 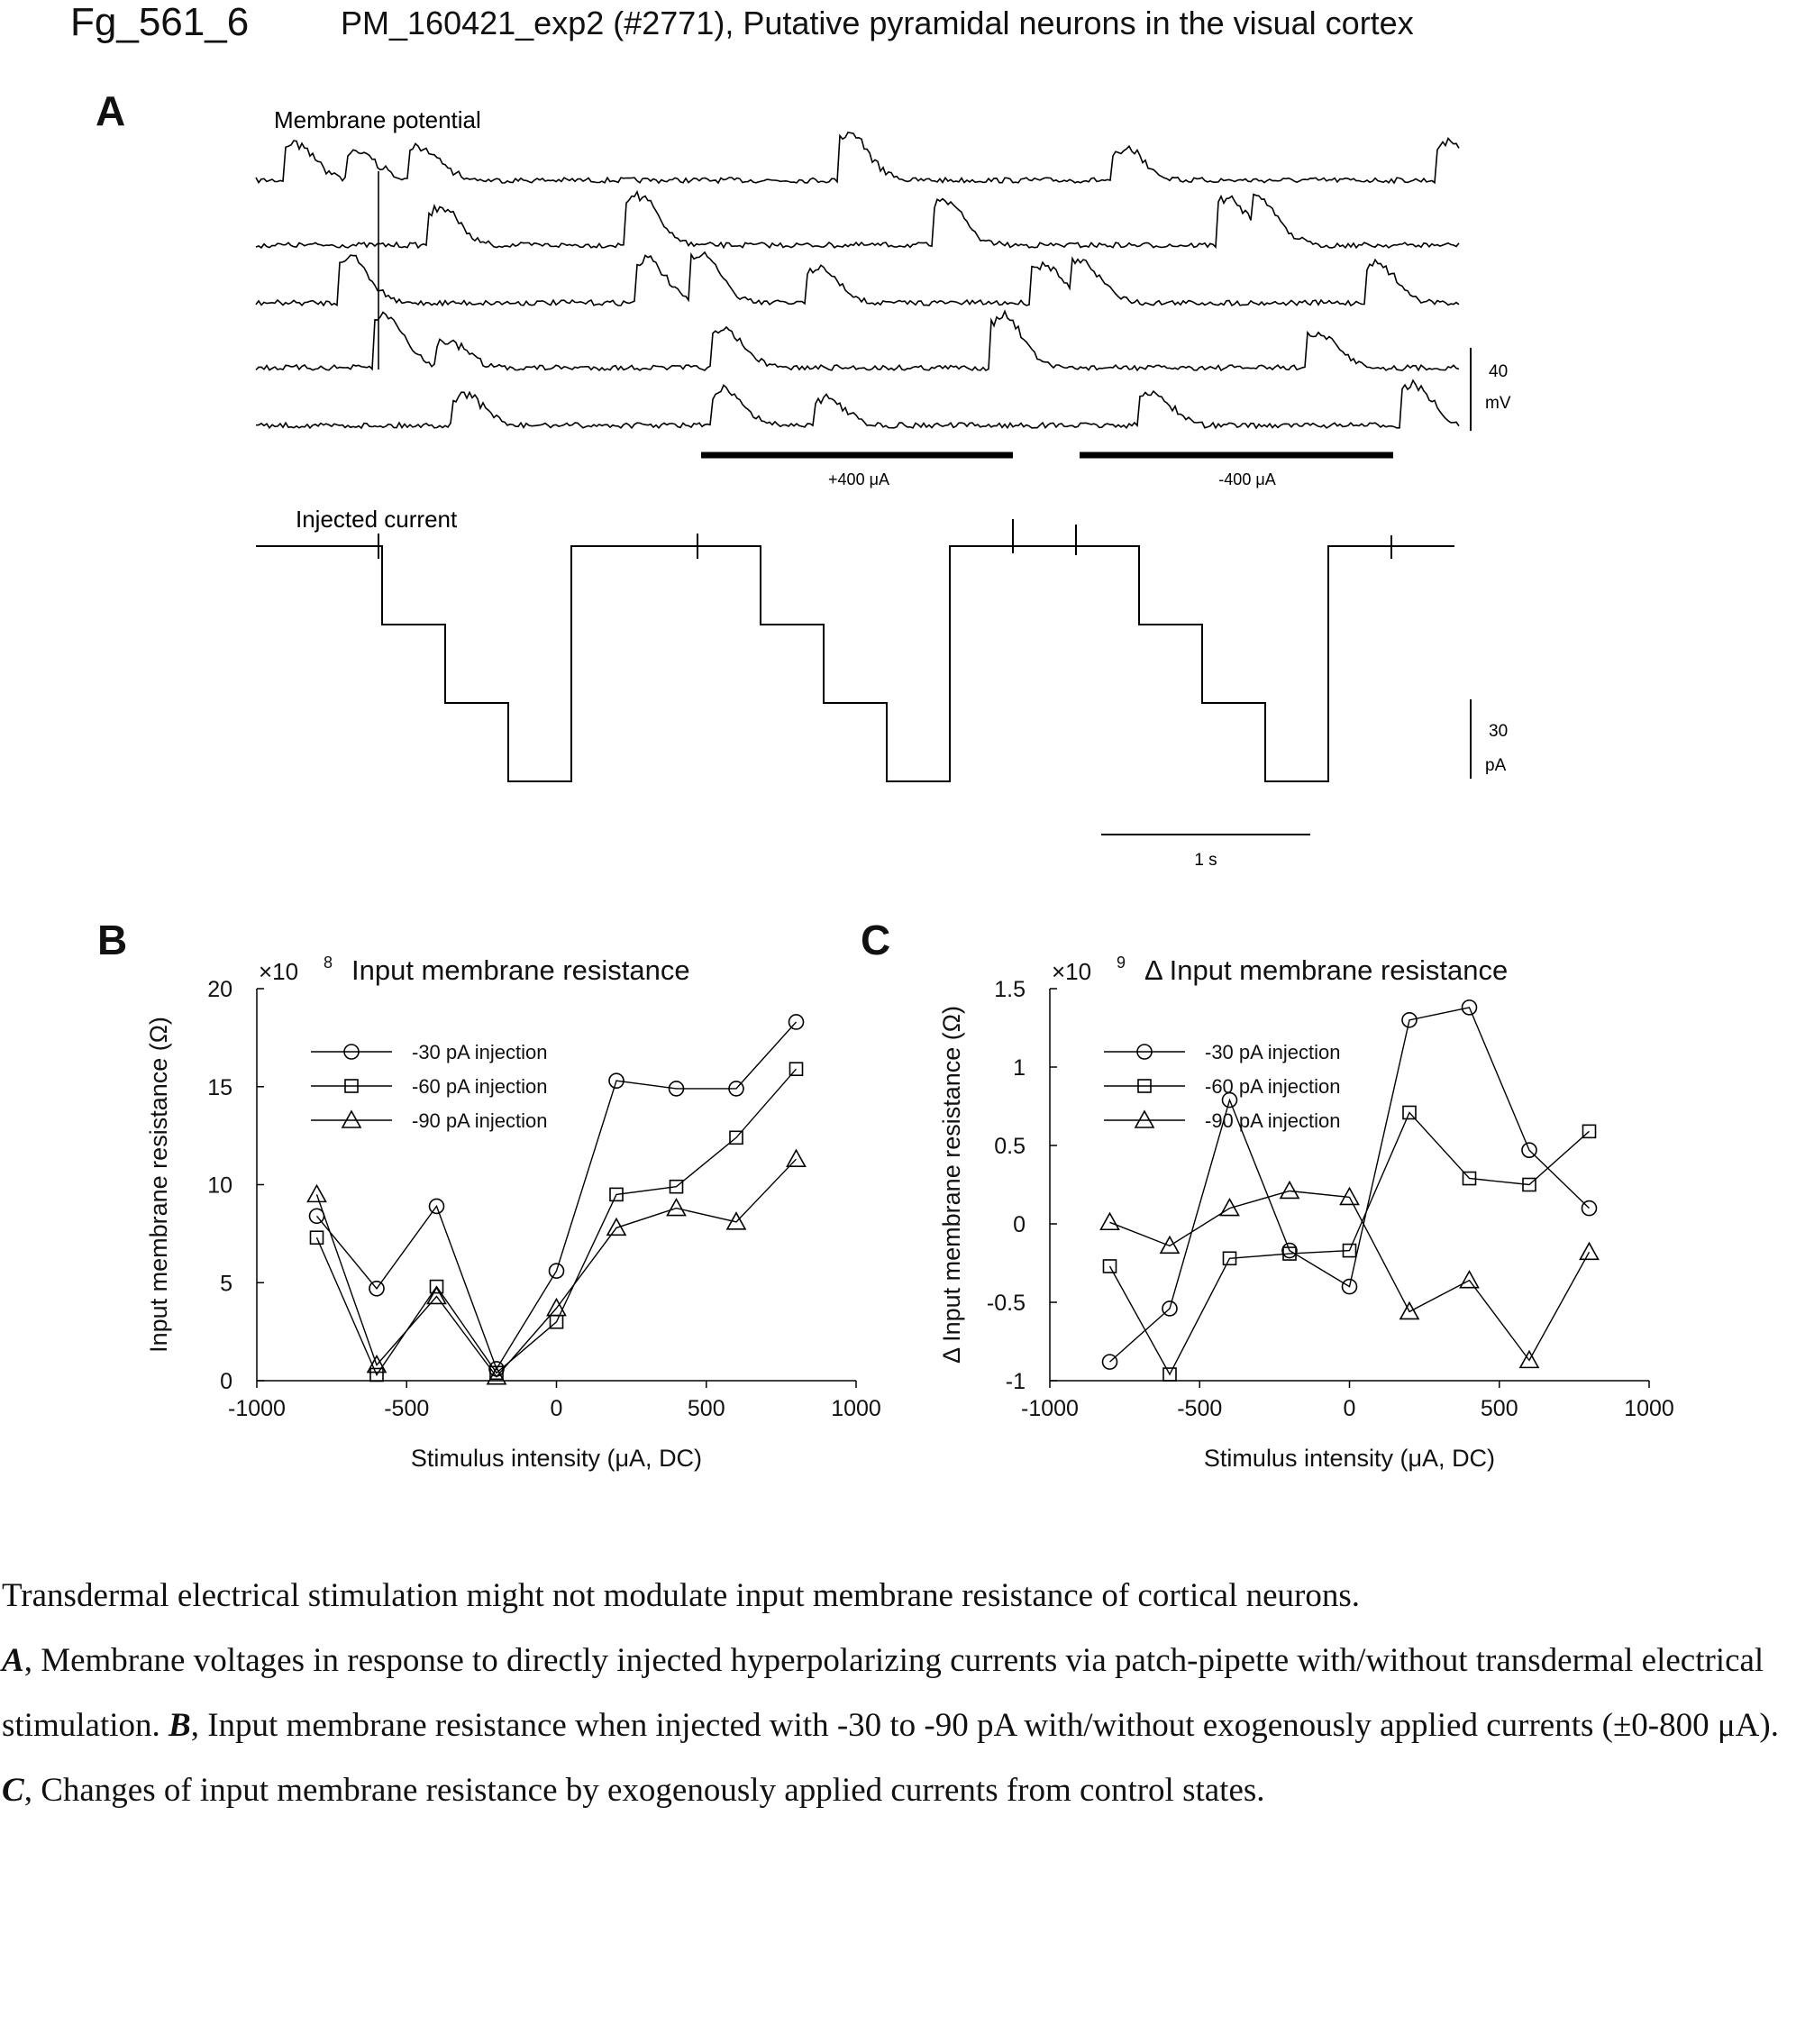 What do you see at coordinates (160, 22) in the screenshot?
I see `figure-id: Fg_561_6` at bounding box center [160, 22].